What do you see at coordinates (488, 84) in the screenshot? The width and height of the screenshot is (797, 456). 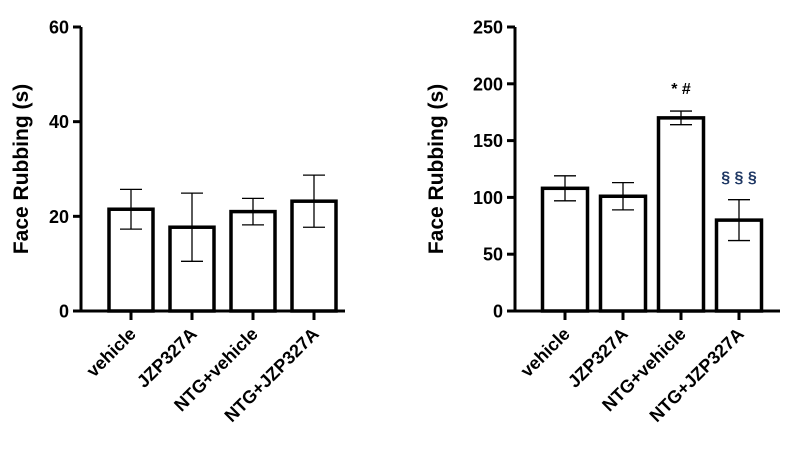 I see `y-tick-label: 200` at bounding box center [488, 84].